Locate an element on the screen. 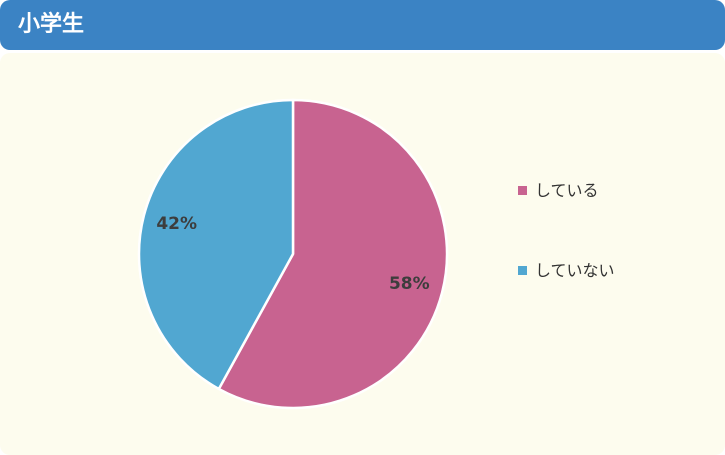 The image size is (725, 455). pie-slice-shiteinai is located at coordinates (216, 244).